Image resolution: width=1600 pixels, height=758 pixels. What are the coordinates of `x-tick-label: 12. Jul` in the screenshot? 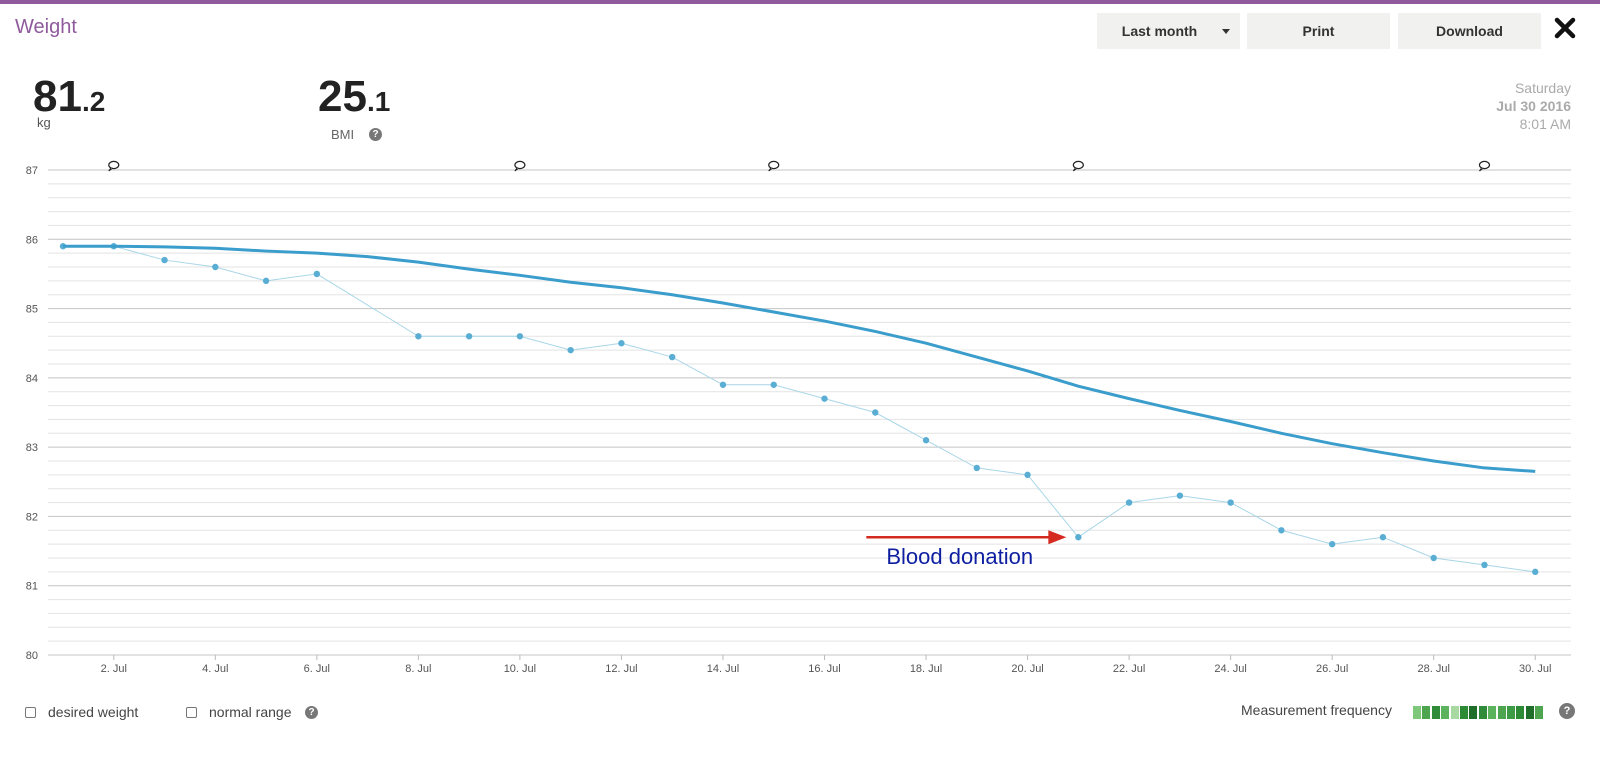 It's located at (621, 669).